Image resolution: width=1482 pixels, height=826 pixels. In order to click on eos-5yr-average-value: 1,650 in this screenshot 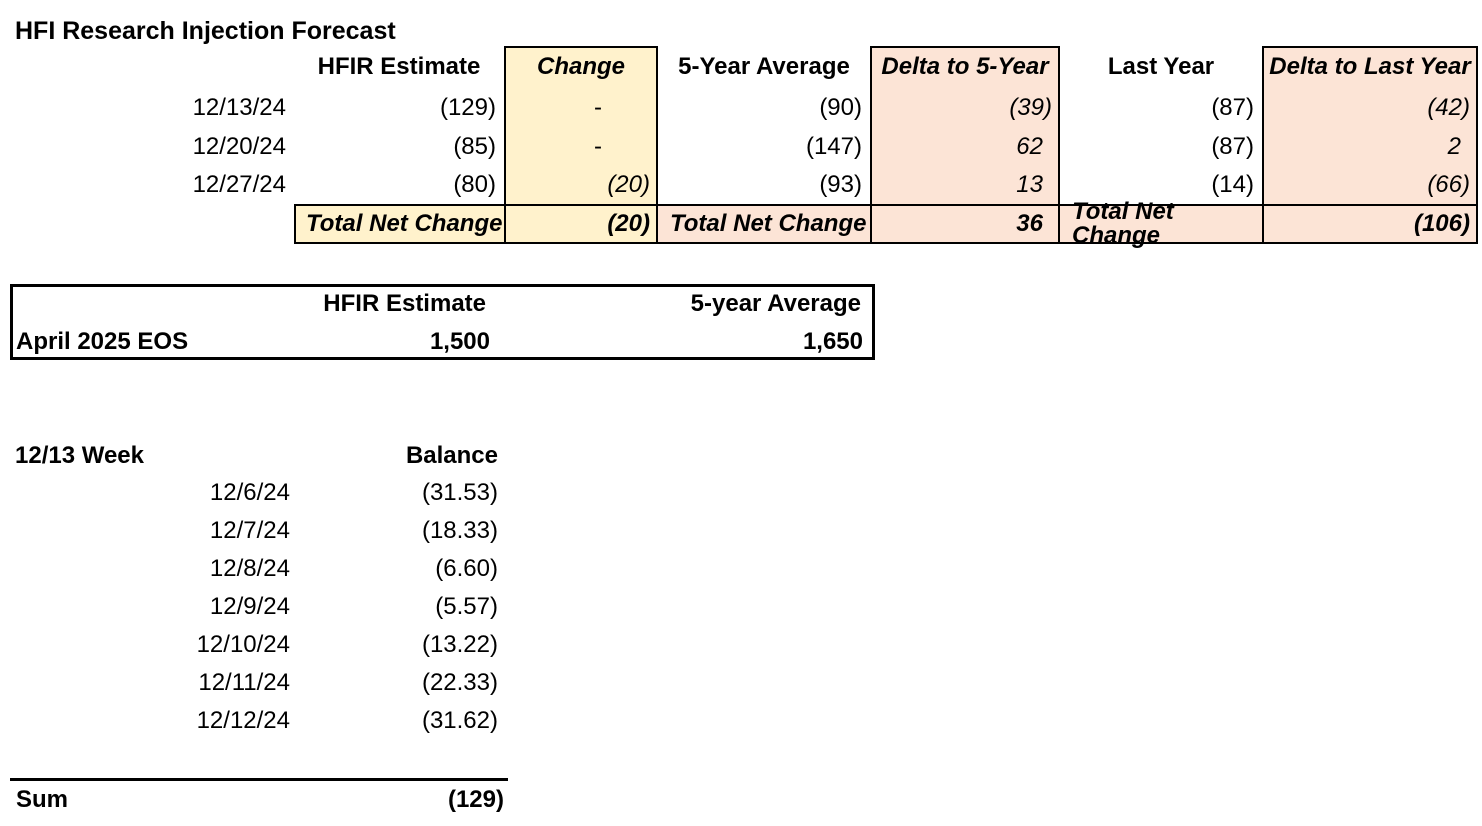, I will do `click(832, 341)`.